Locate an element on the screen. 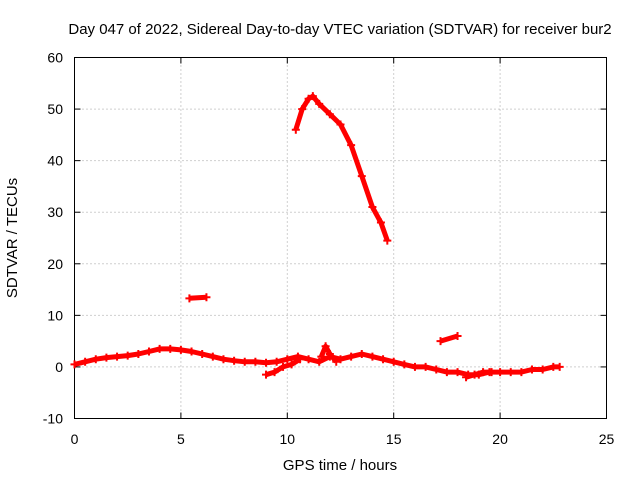 This screenshot has height=480, width=640. y-tick-label: 30 is located at coordinates (55, 212).